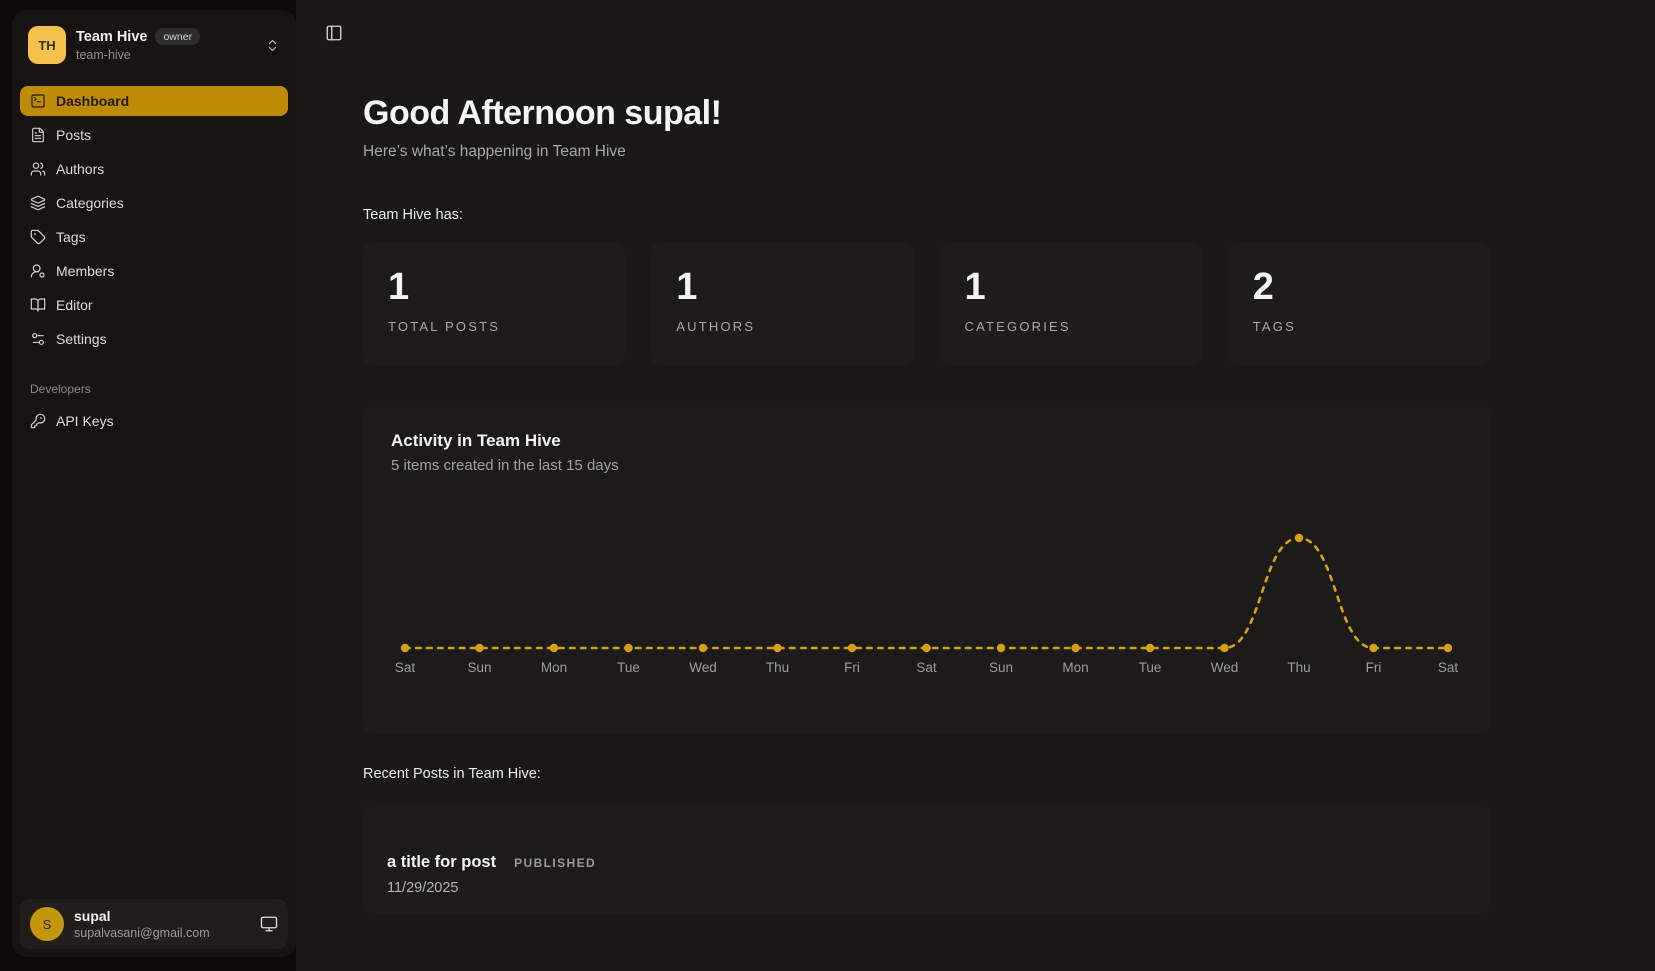 The width and height of the screenshot is (1655, 971). What do you see at coordinates (555, 862) in the screenshot?
I see `post-status-badge: PUBLISHED` at bounding box center [555, 862].